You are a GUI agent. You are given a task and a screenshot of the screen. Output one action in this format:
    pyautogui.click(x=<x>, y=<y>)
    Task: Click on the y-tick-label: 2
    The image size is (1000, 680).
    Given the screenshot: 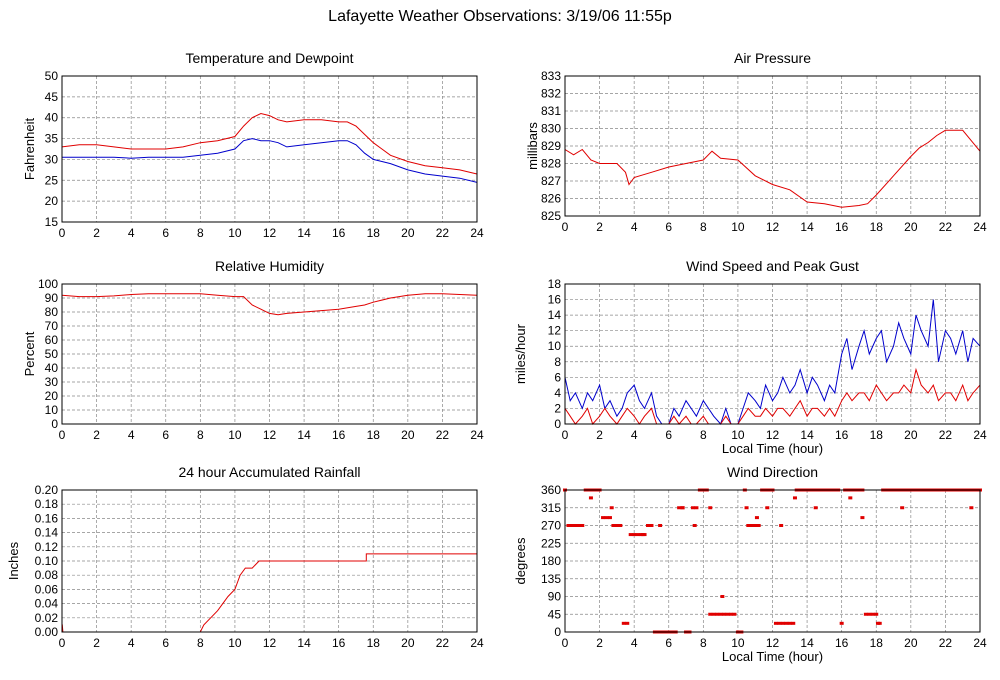 What is the action you would take?
    pyautogui.click(x=557, y=408)
    